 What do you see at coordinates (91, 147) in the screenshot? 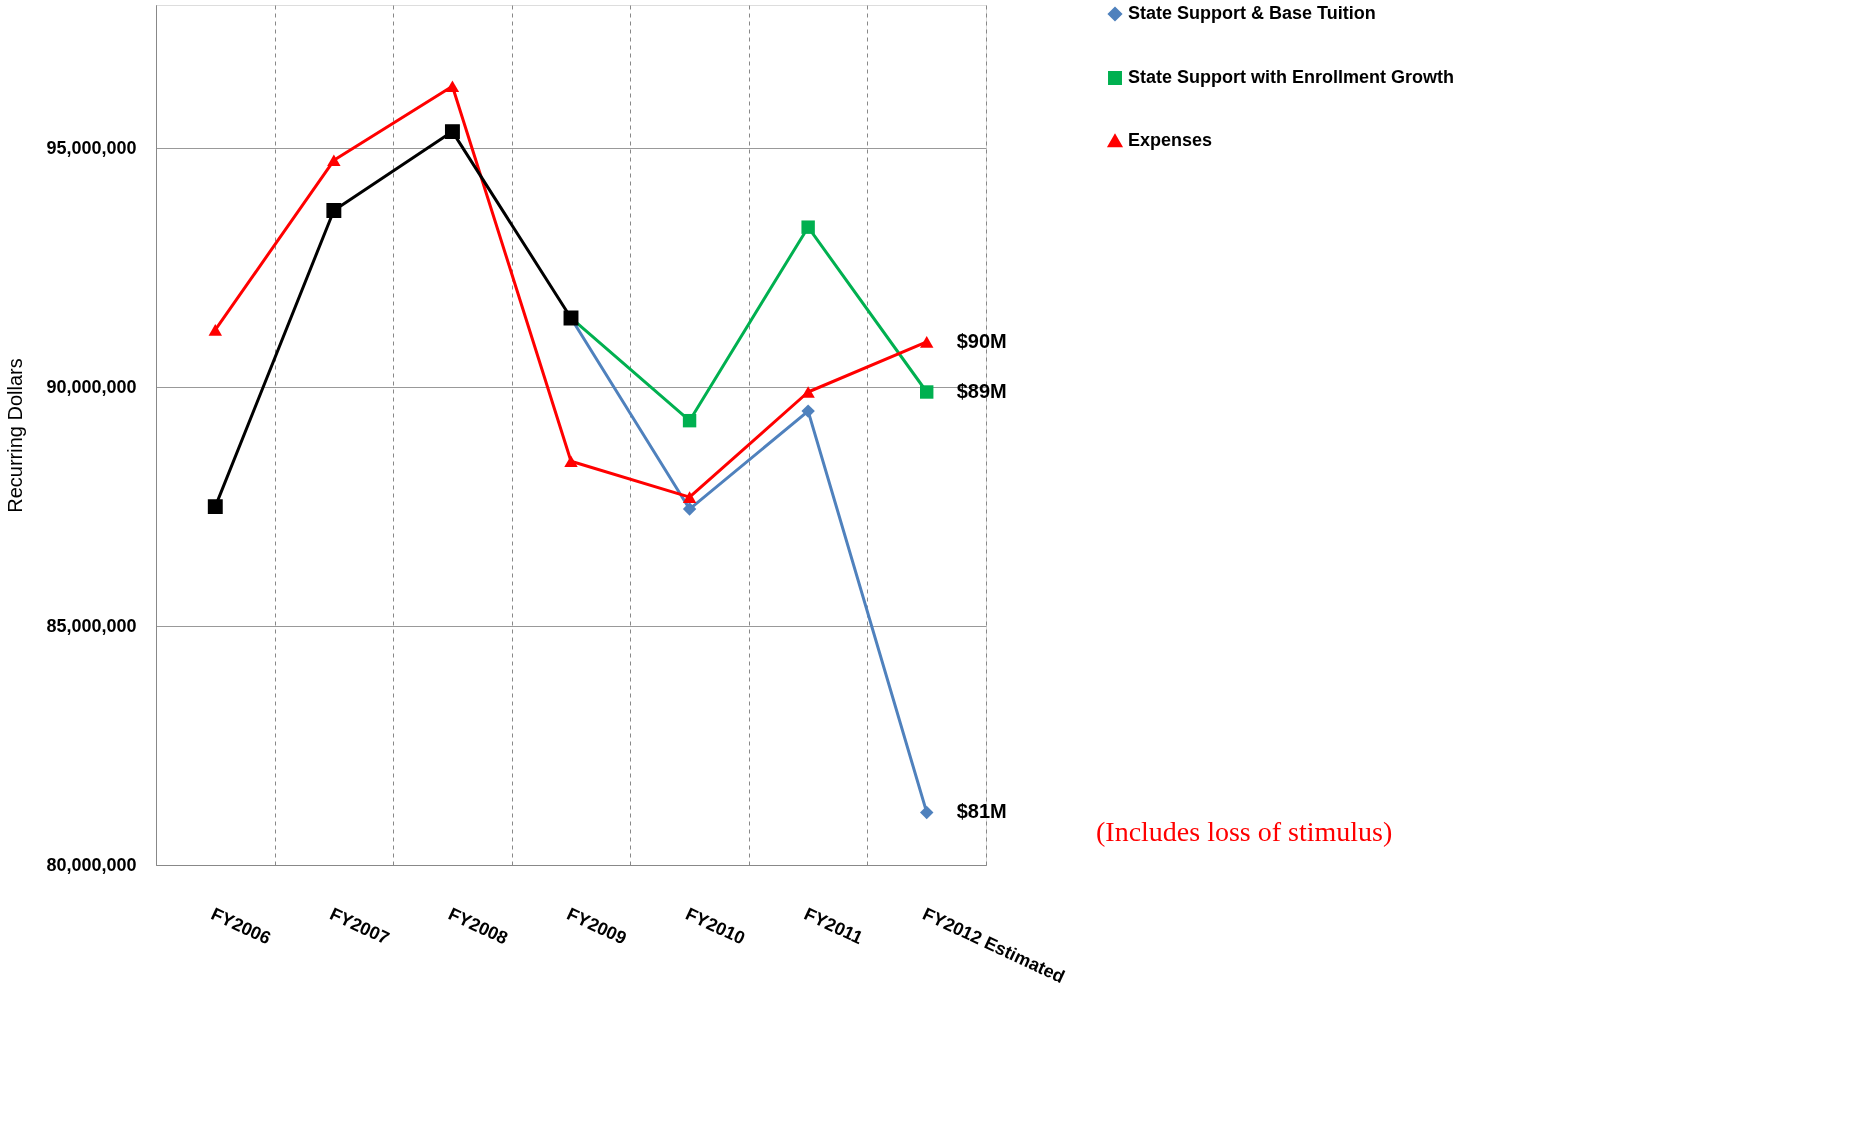
I see `y-tick-label: 95,000,000` at bounding box center [91, 147].